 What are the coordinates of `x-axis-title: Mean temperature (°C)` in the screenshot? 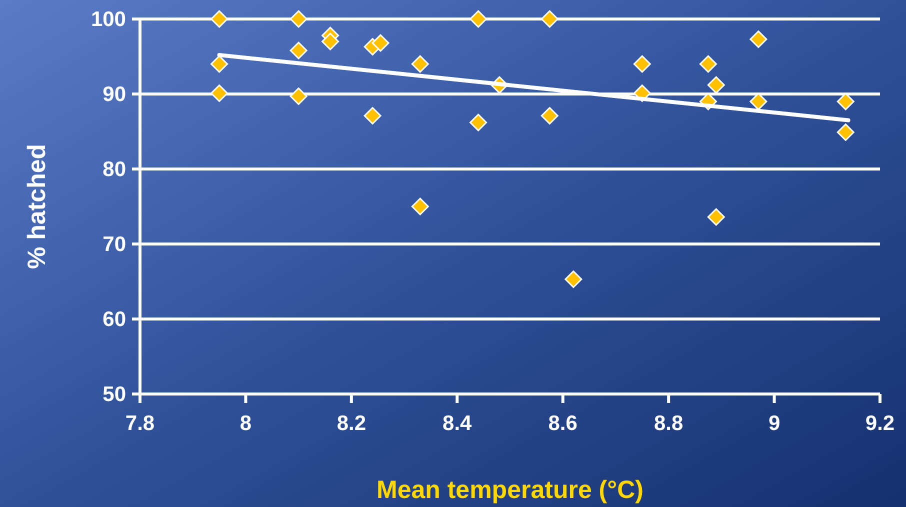 It's located at (510, 490).